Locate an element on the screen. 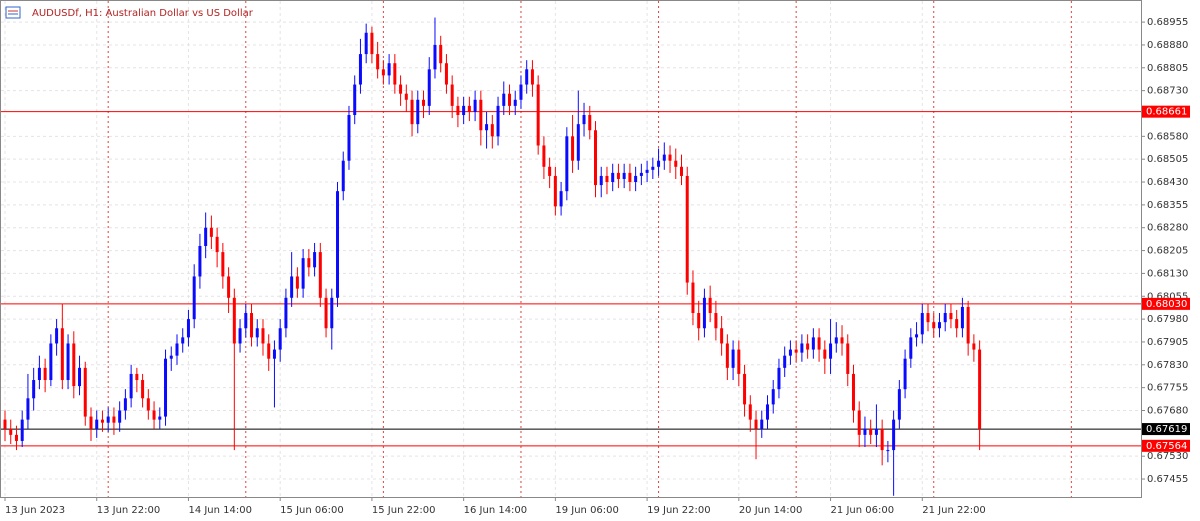 The height and width of the screenshot is (521, 1200). level-price-label: 0.68661 is located at coordinates (1166, 112).